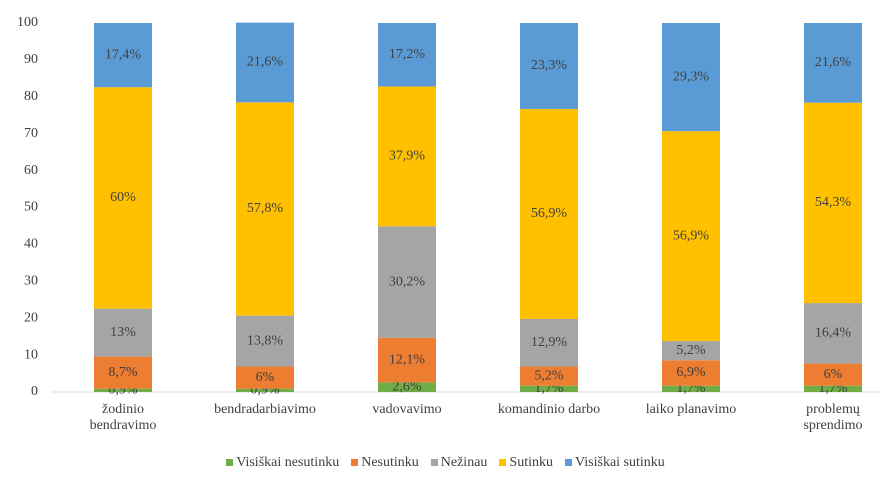 Image resolution: width=891 pixels, height=484 pixels. I want to click on x-tick-label: laiko planavimo, so click(691, 409).